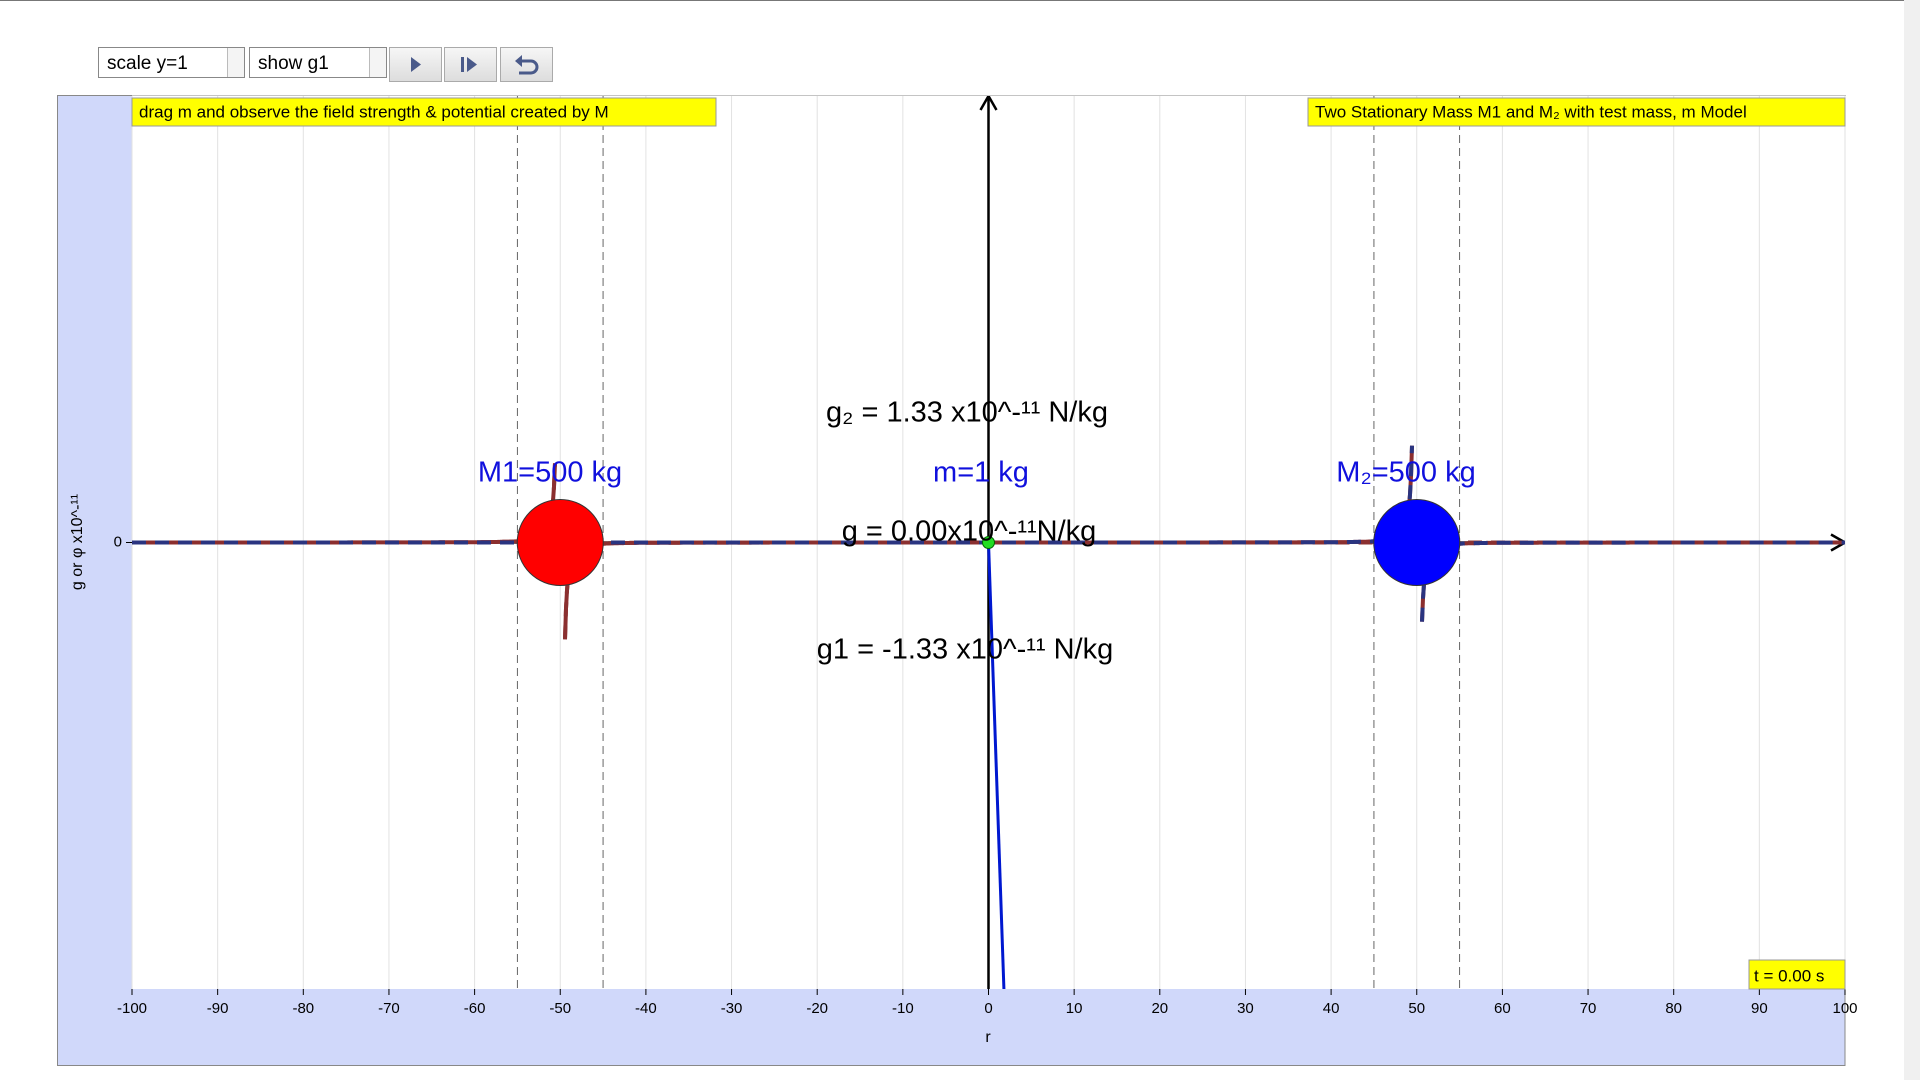  I want to click on time-label: t = 0.00 s, so click(1789, 975).